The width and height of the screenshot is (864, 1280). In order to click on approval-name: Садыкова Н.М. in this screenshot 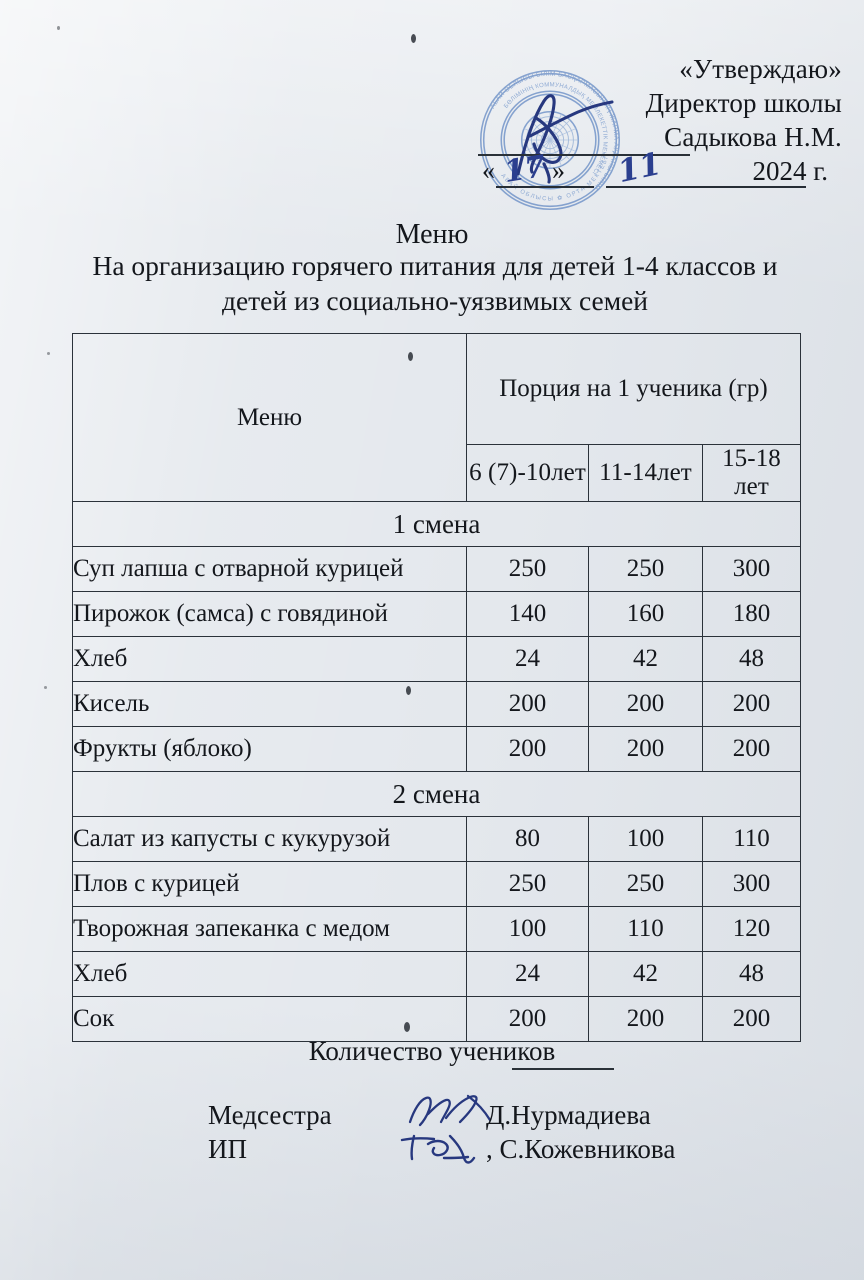, I will do `click(753, 137)`.